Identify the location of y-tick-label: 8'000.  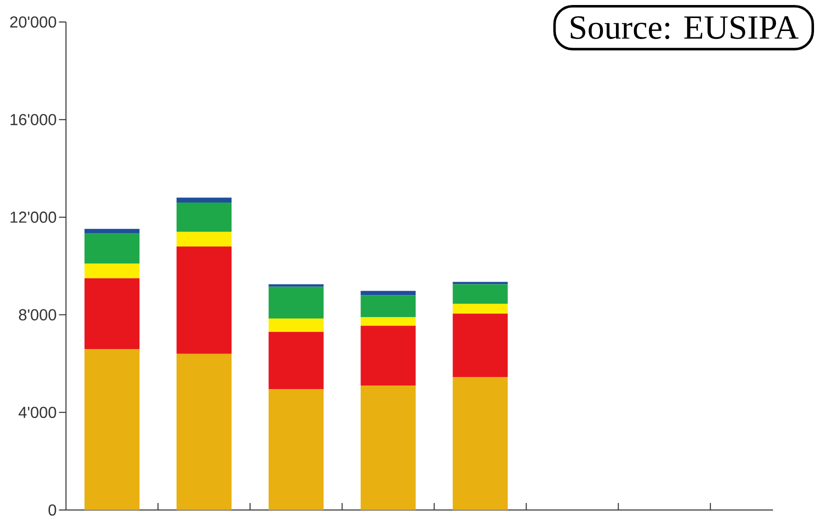
(37, 314).